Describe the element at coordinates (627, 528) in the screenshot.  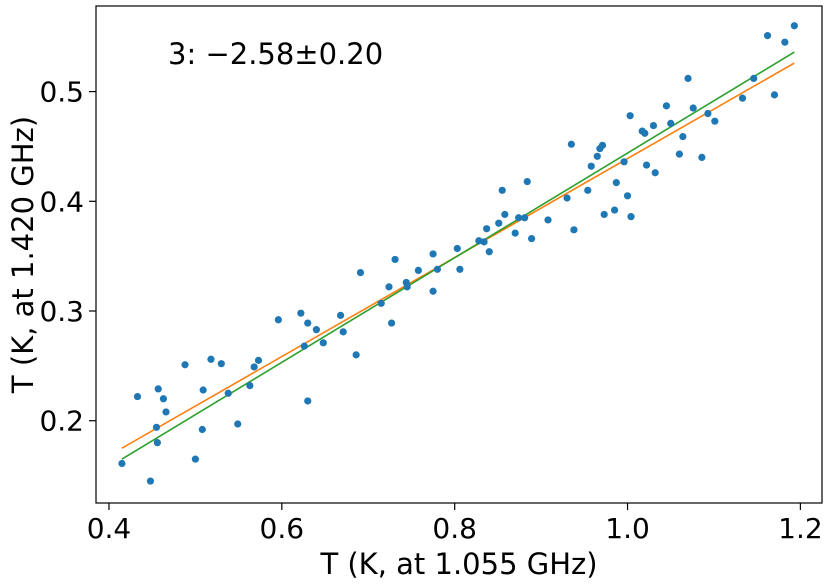
I see `x-tick-label: 1.0` at that location.